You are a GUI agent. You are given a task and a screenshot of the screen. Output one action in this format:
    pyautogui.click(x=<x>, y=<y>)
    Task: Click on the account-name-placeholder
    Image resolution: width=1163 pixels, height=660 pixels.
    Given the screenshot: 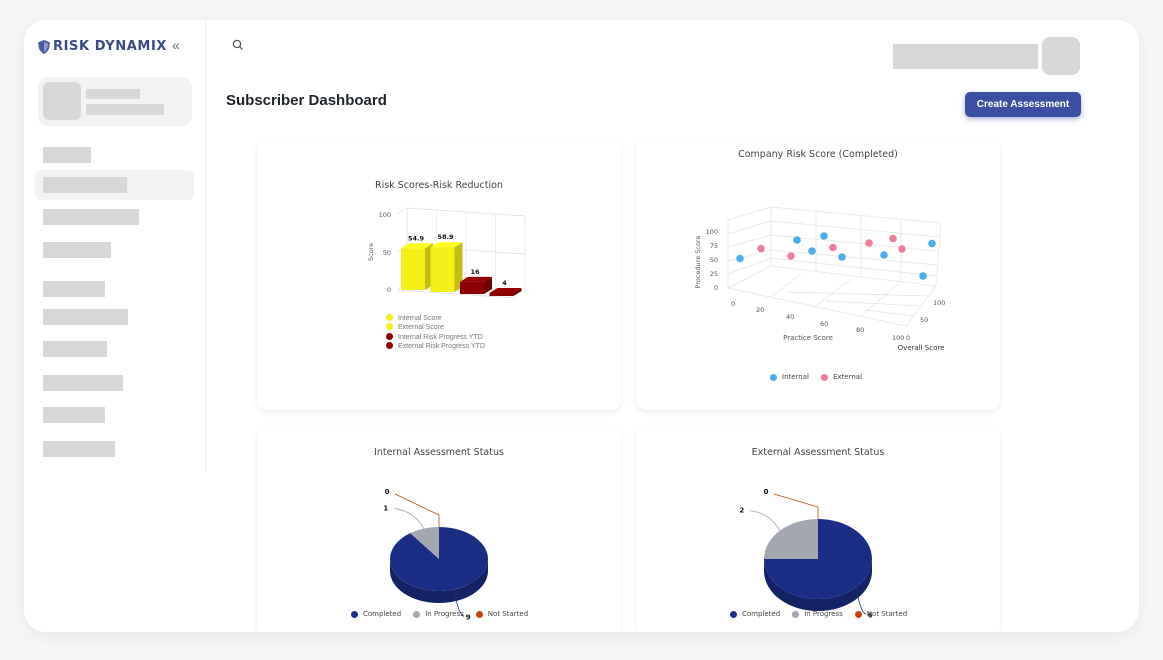 What is the action you would take?
    pyautogui.click(x=965, y=56)
    